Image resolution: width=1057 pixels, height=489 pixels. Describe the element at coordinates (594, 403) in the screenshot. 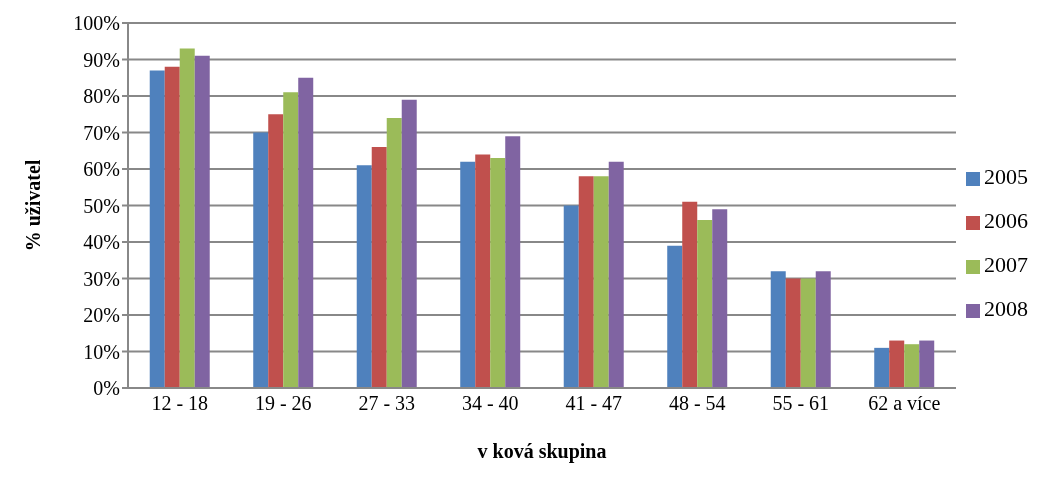

I see `x-tick-label: 41 - 47` at that location.